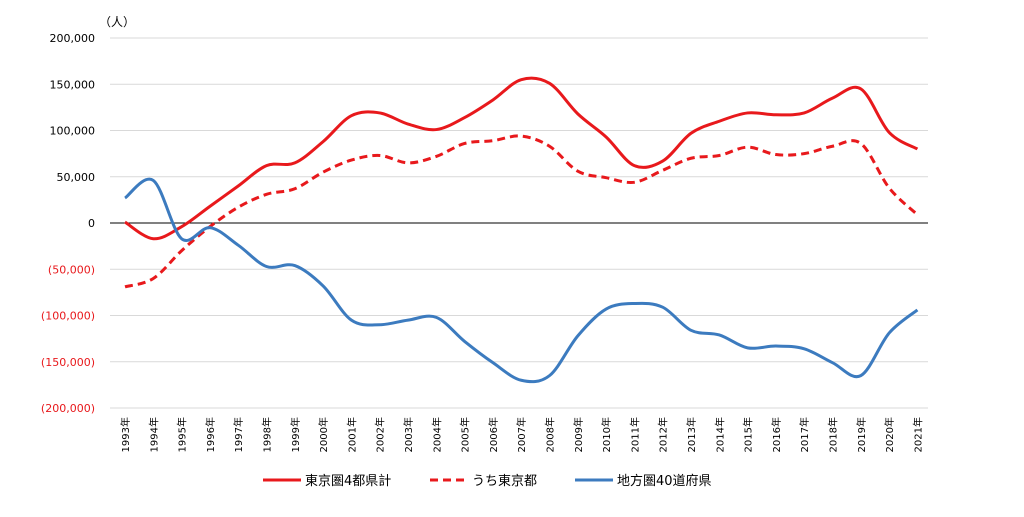  Describe the element at coordinates (68, 408) in the screenshot. I see `y-tick-label: (200,000)` at that location.